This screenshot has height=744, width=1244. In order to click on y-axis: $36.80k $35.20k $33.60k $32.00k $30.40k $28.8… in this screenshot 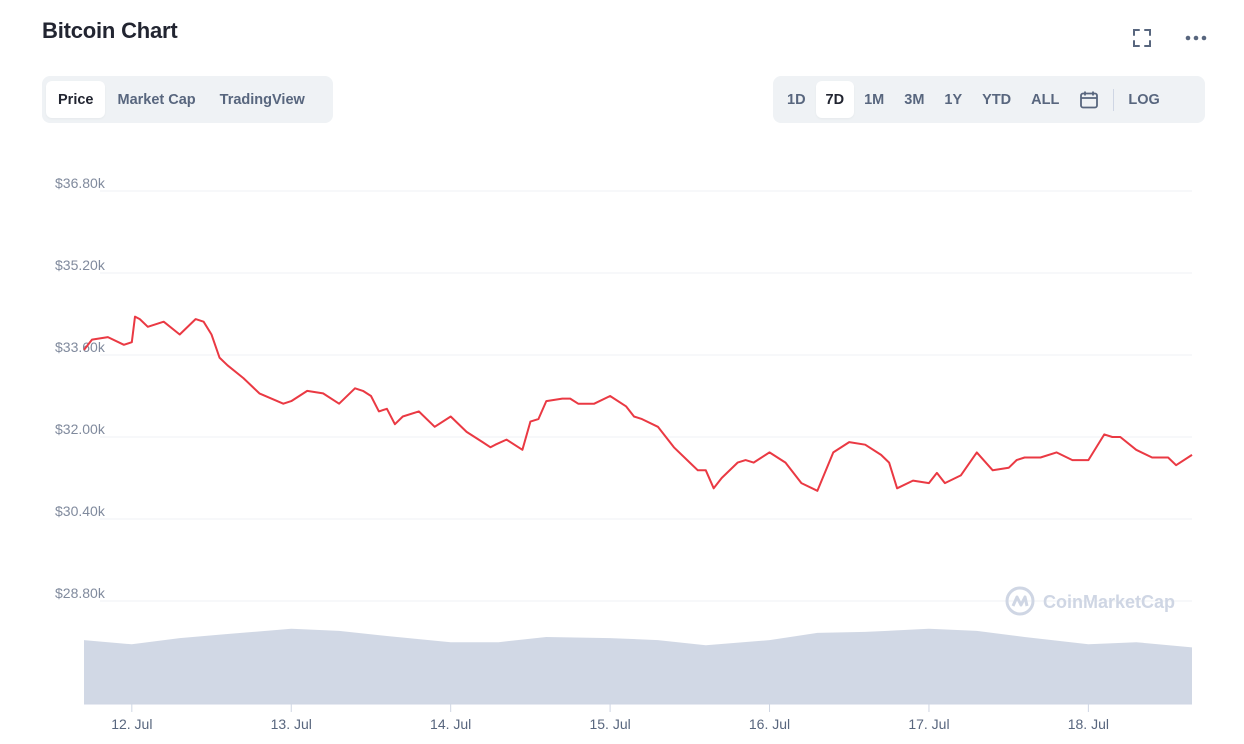, I will do `click(80, 388)`.